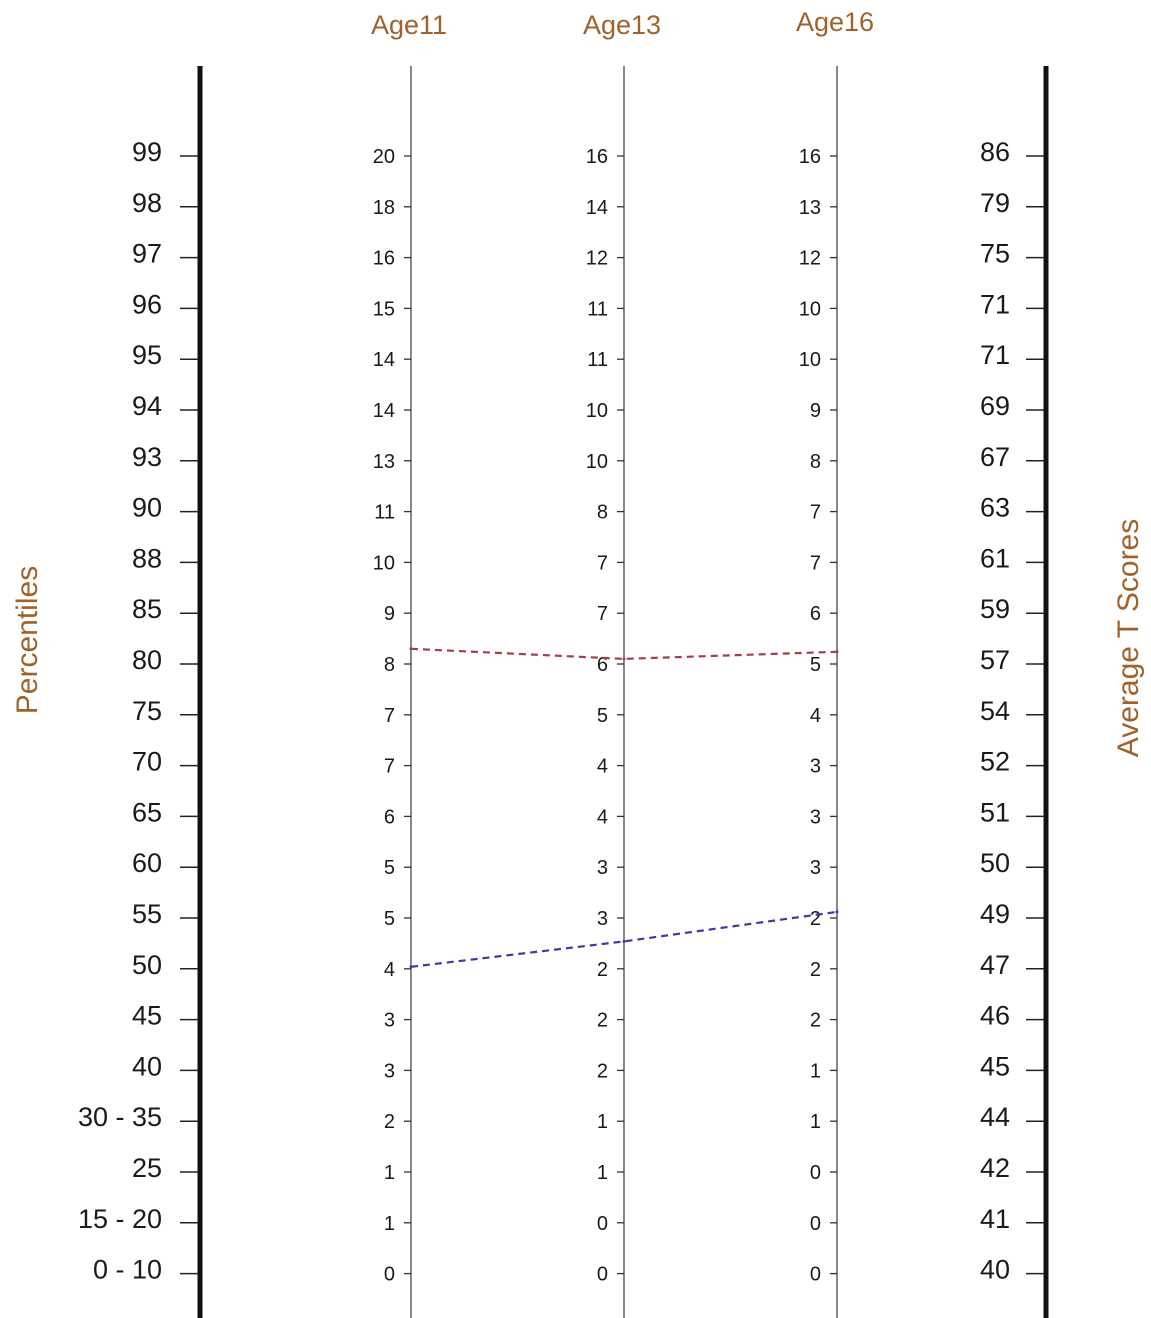 This screenshot has width=1151, height=1318. Describe the element at coordinates (147, 254) in the screenshot. I see `percentile-tick-label: 97` at that location.